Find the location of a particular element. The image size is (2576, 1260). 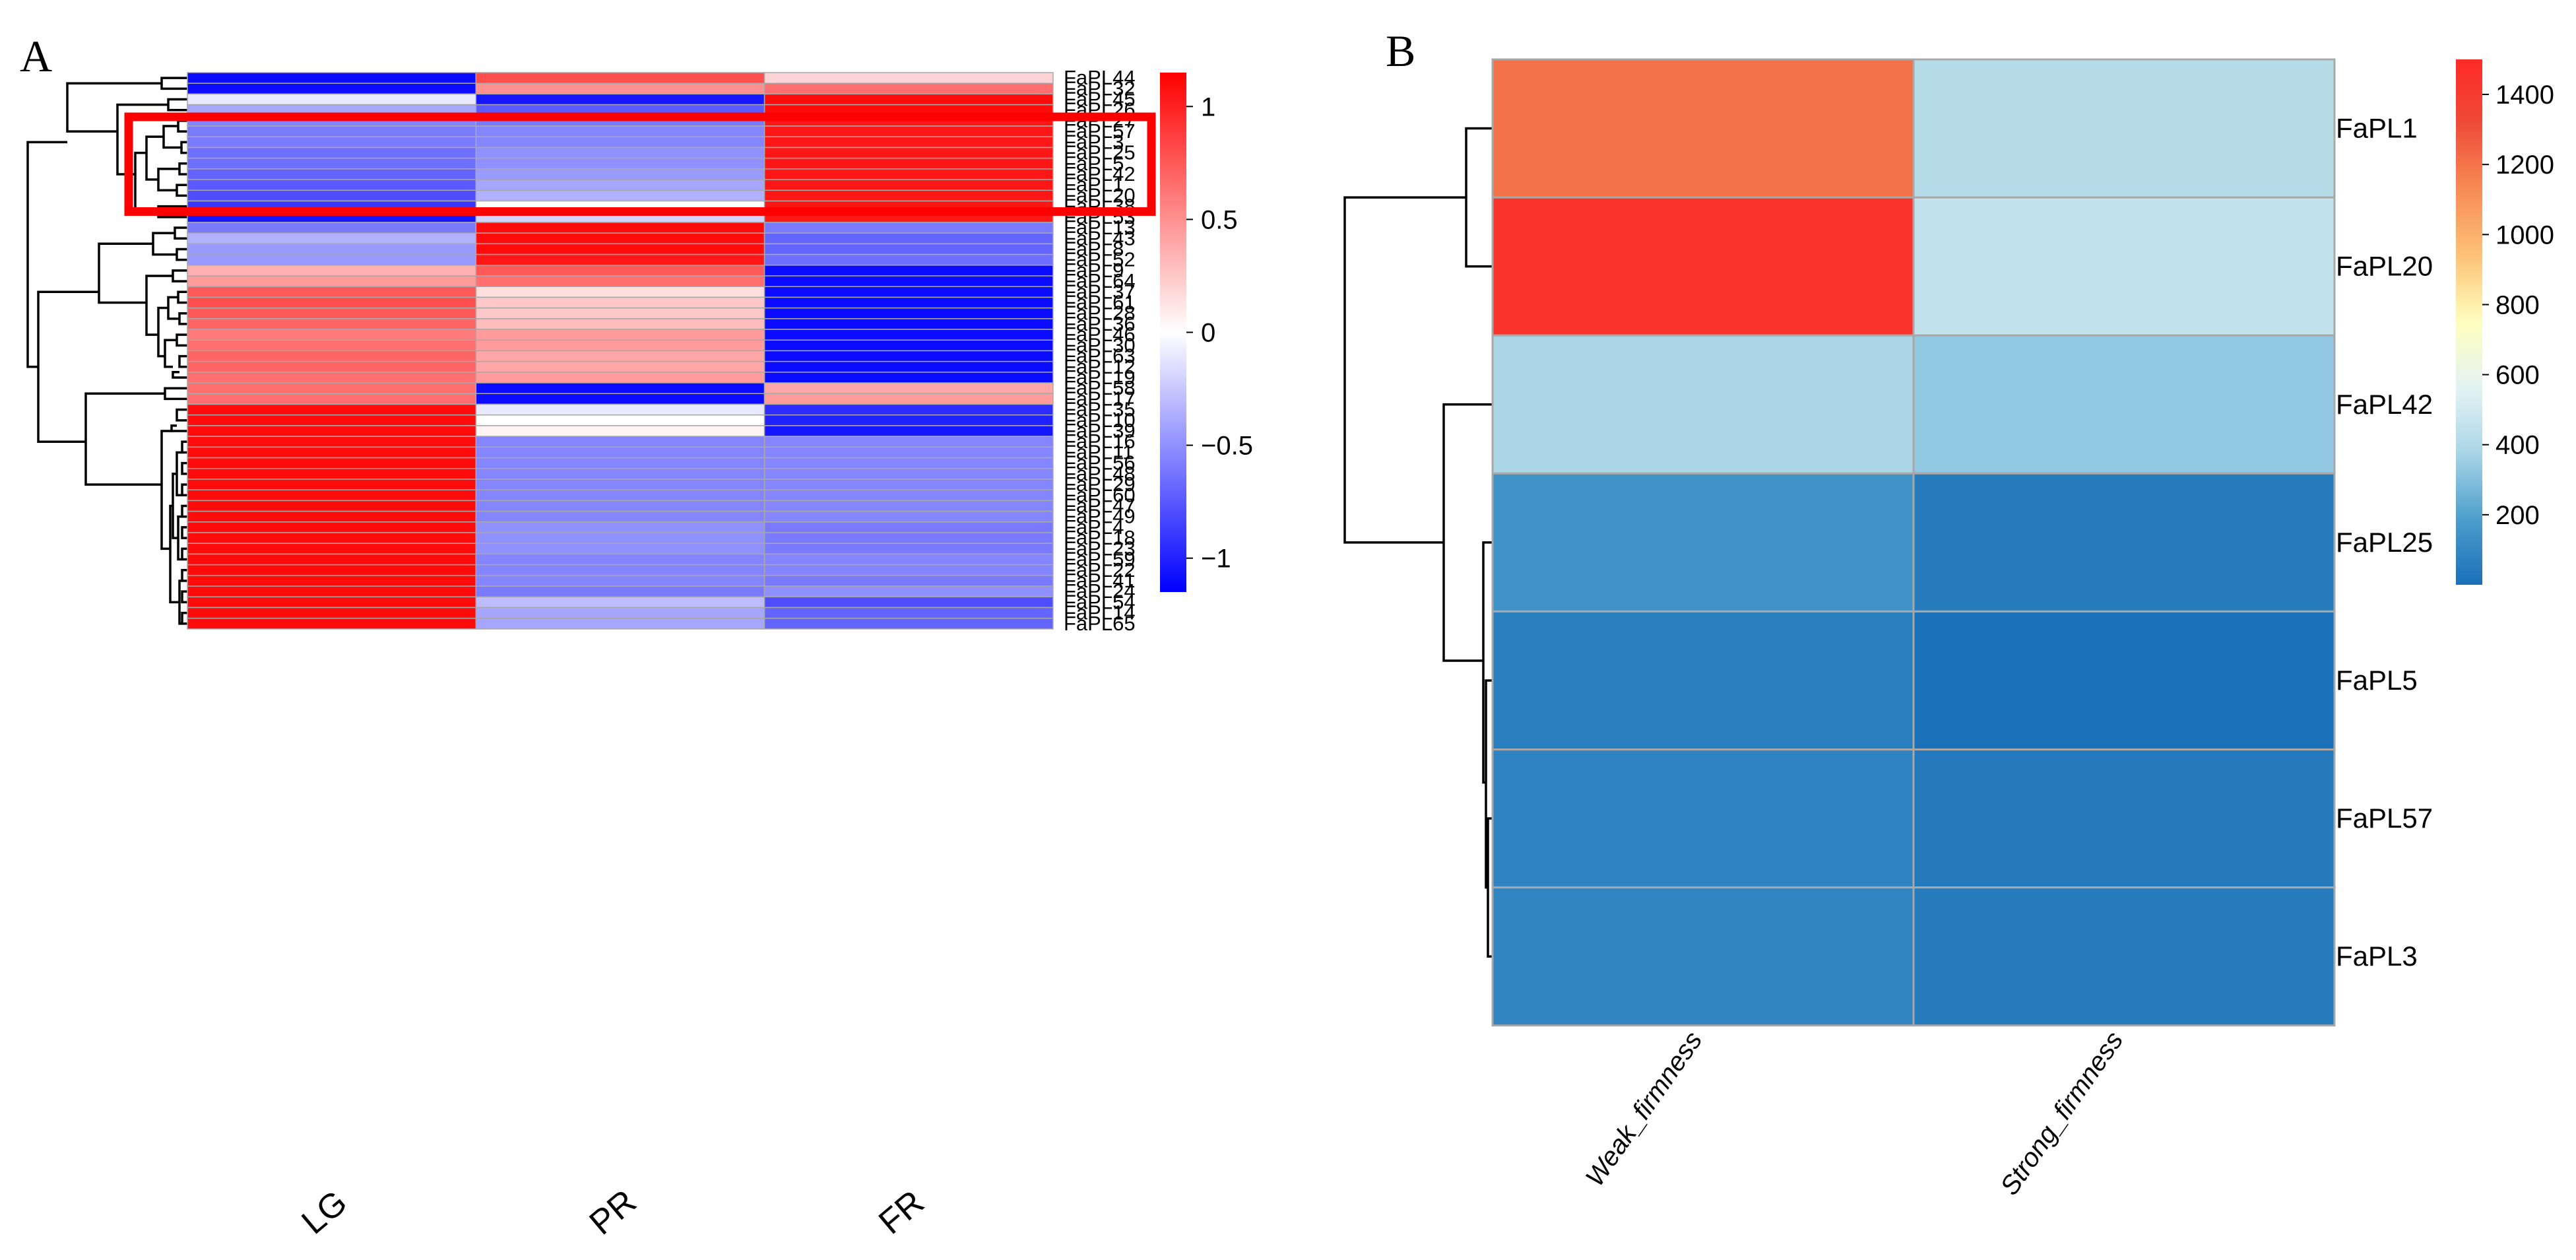

heatmap-a-row-label: FaPL48 is located at coordinates (1100, 473).